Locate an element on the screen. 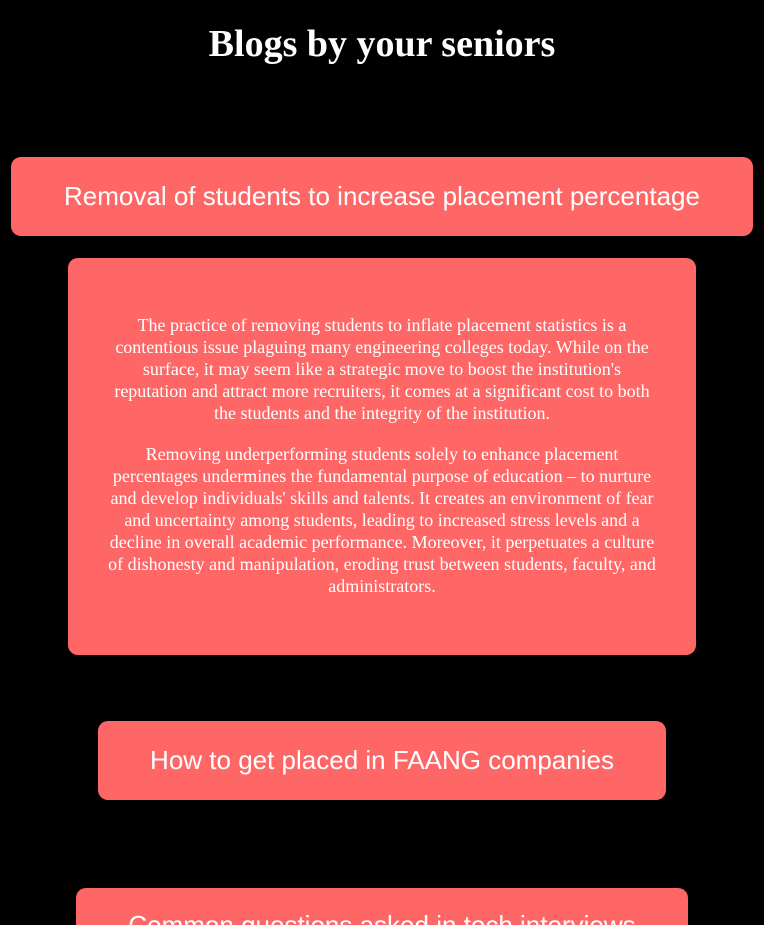  blog-card-title: How to get placed in FAANG companies is located at coordinates (382, 760).